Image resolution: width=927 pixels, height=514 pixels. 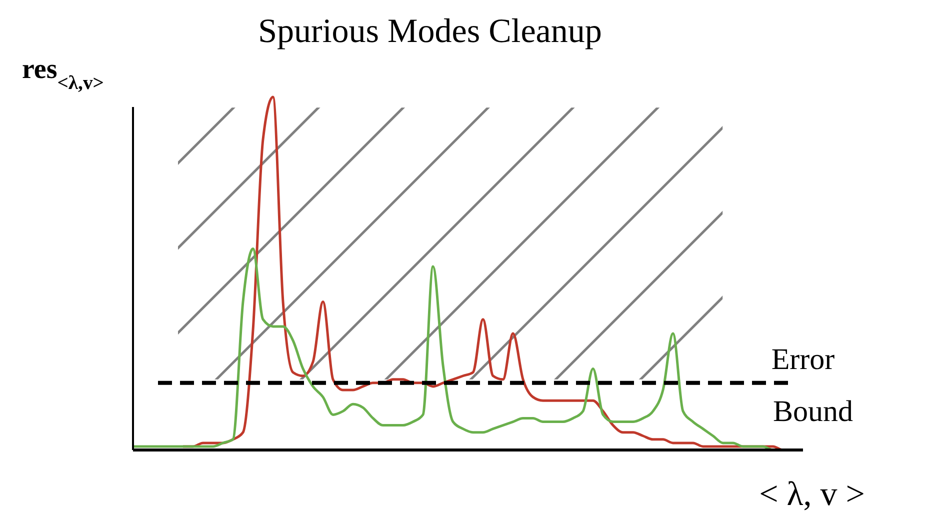 What do you see at coordinates (63, 74) in the screenshot?
I see `y-axis-title: res$_{<λ,v>}$` at bounding box center [63, 74].